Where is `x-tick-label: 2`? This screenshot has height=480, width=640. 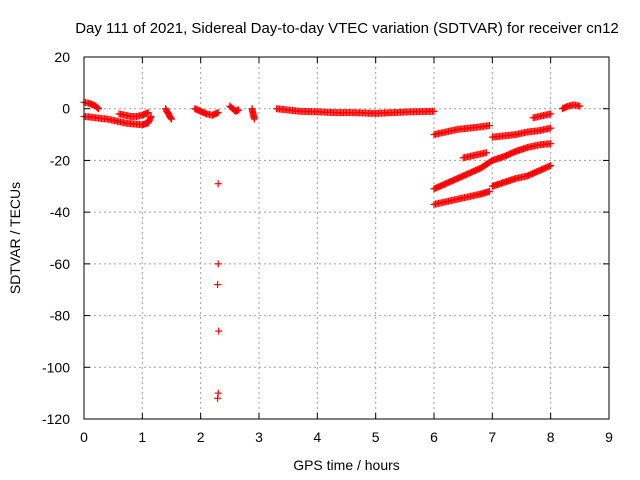
x-tick-label: 2 is located at coordinates (201, 437).